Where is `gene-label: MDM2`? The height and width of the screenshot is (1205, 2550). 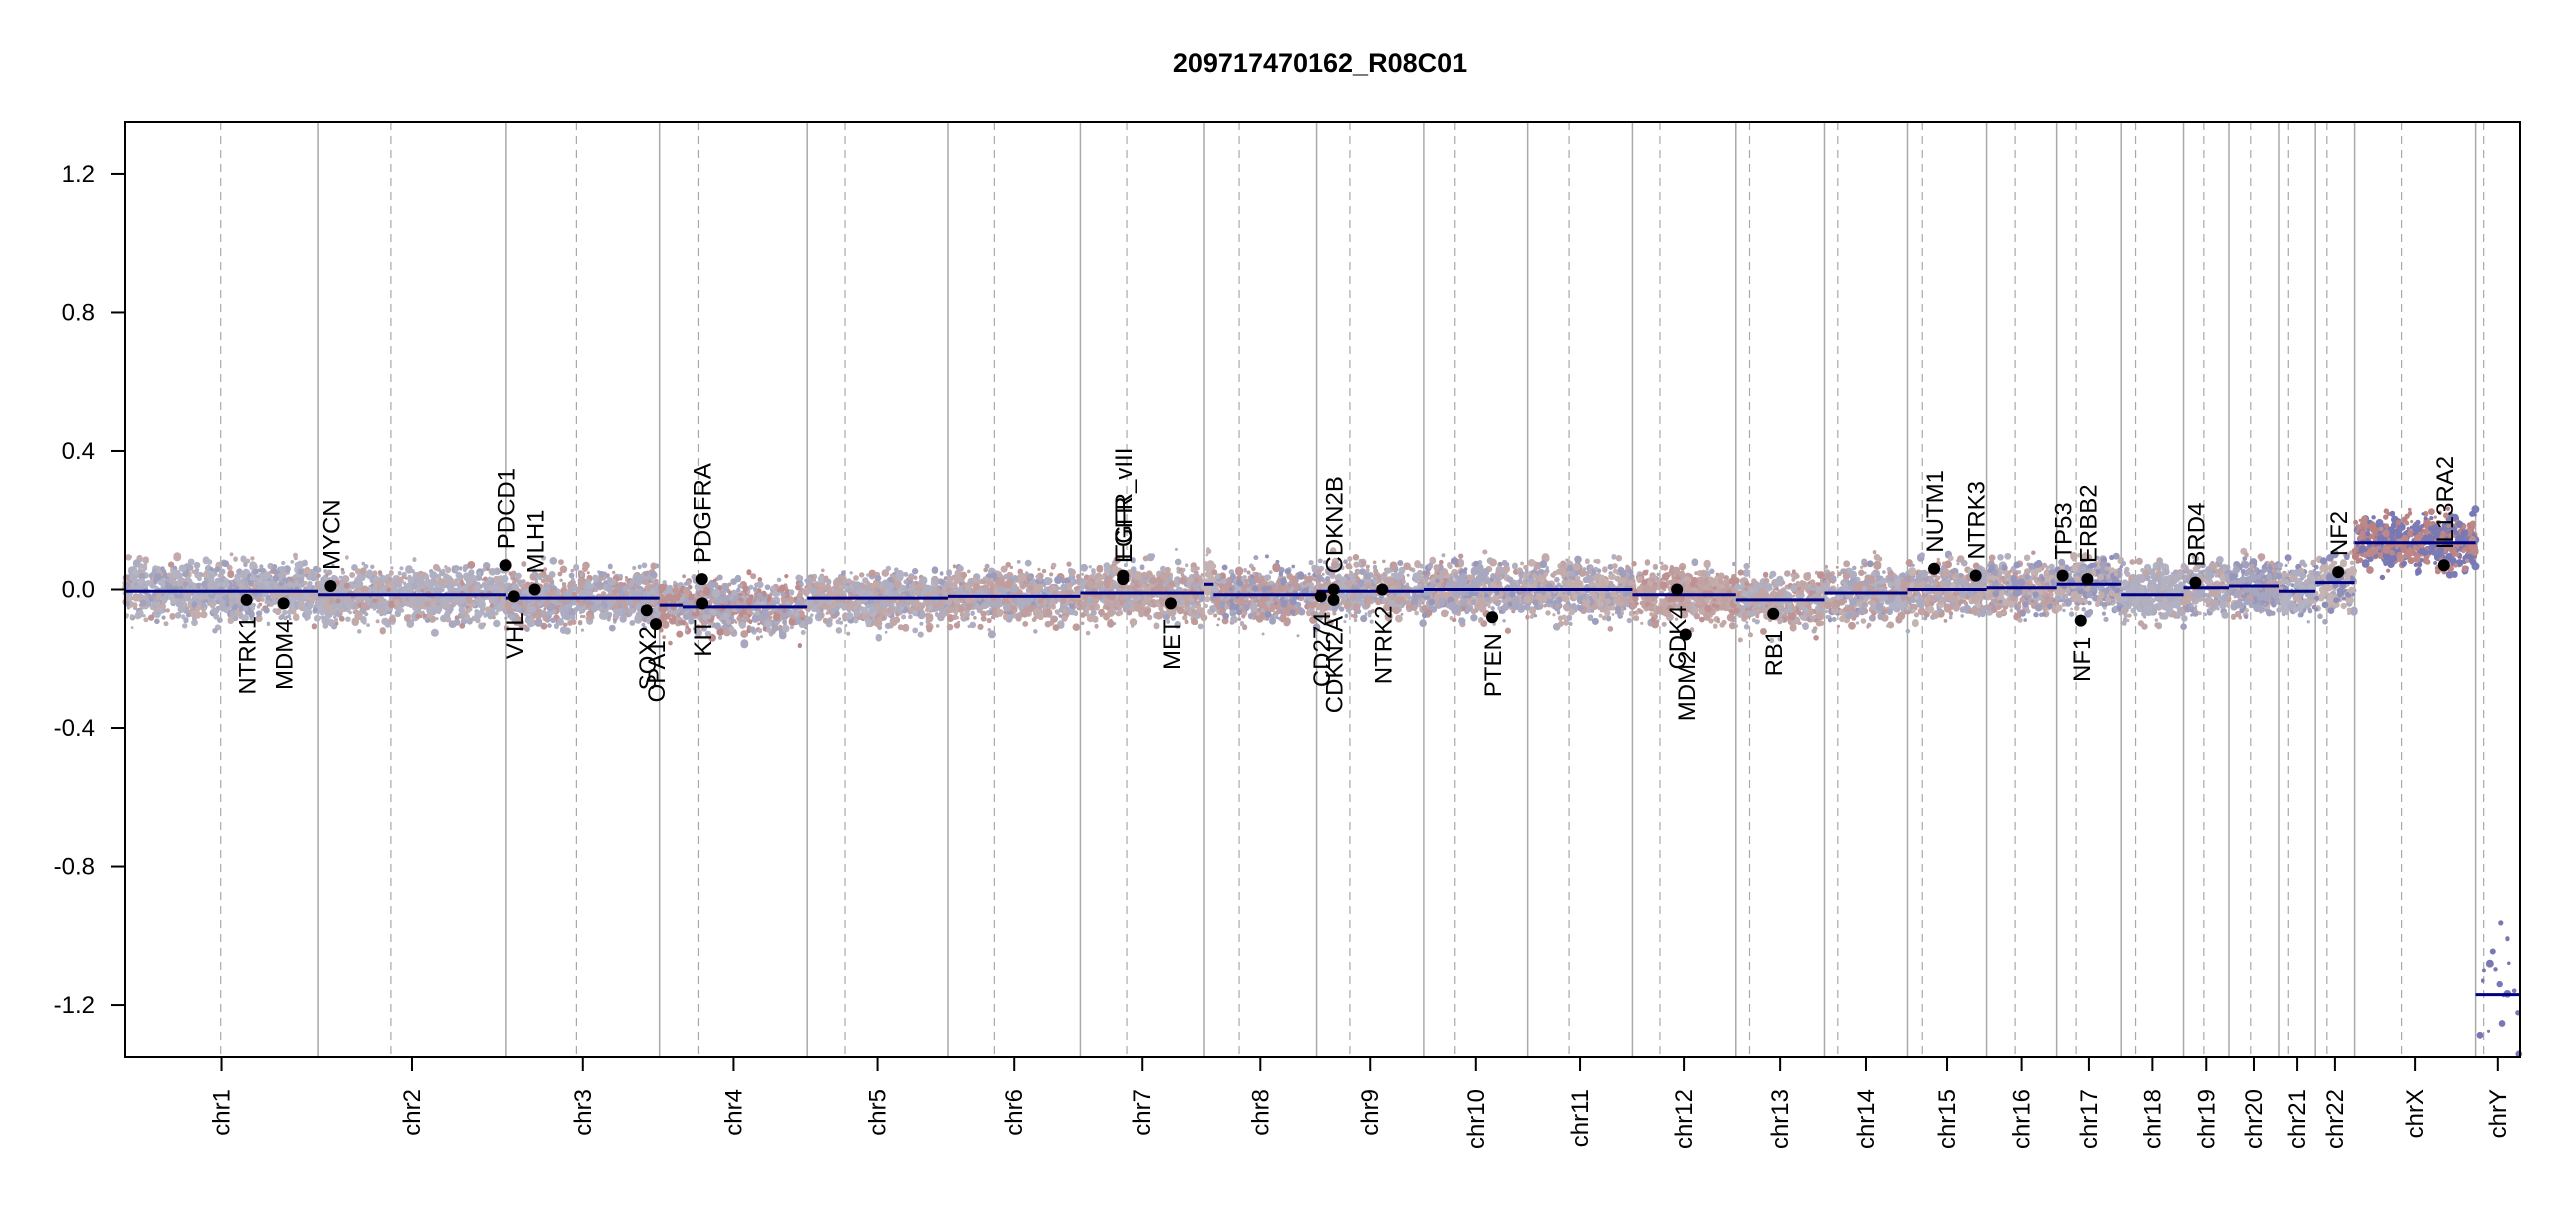
gene-label: MDM2 is located at coordinates (1687, 686).